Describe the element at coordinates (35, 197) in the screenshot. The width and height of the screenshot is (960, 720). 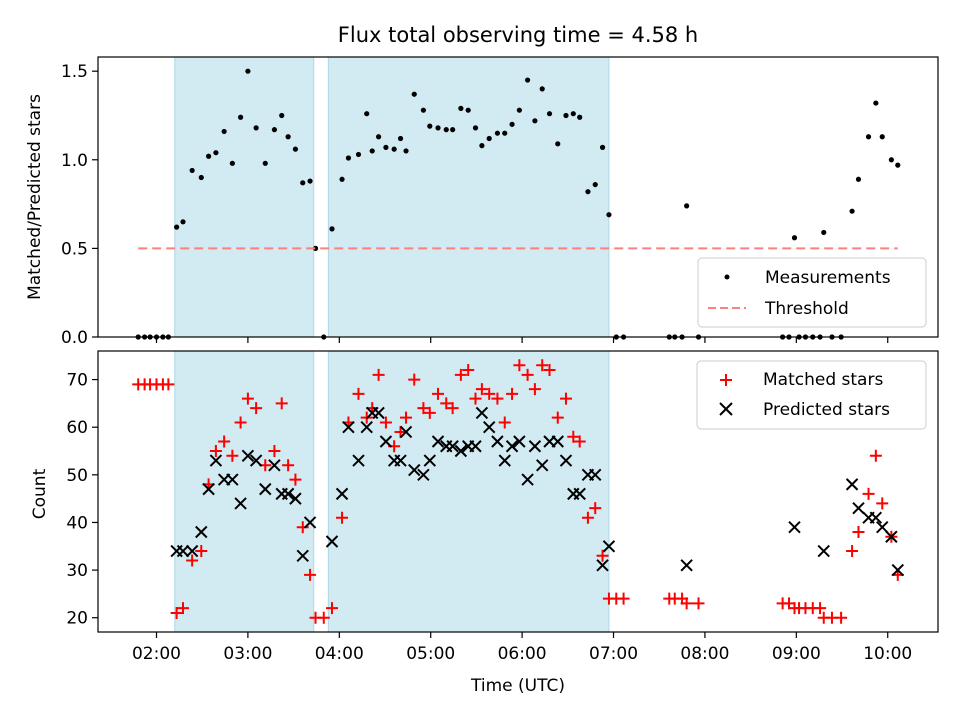
I see `ratio-y-axis-label: Matched/Predicted stars` at that location.